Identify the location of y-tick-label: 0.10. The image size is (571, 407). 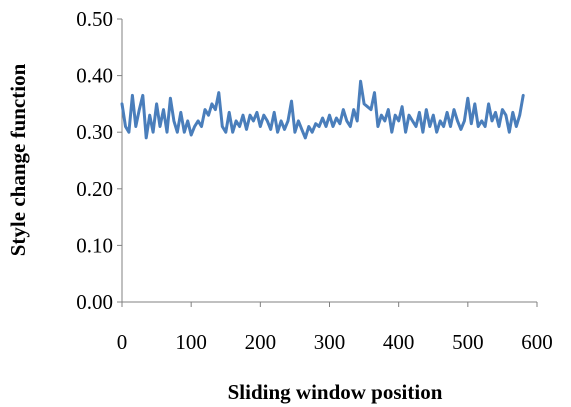
(94, 245).